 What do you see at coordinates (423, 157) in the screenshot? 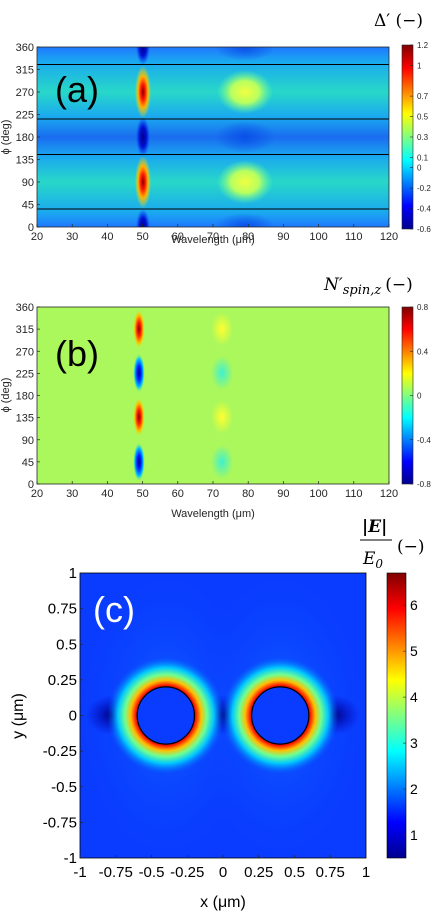
I see `colorbar-tick-label: 0.1` at bounding box center [423, 157].